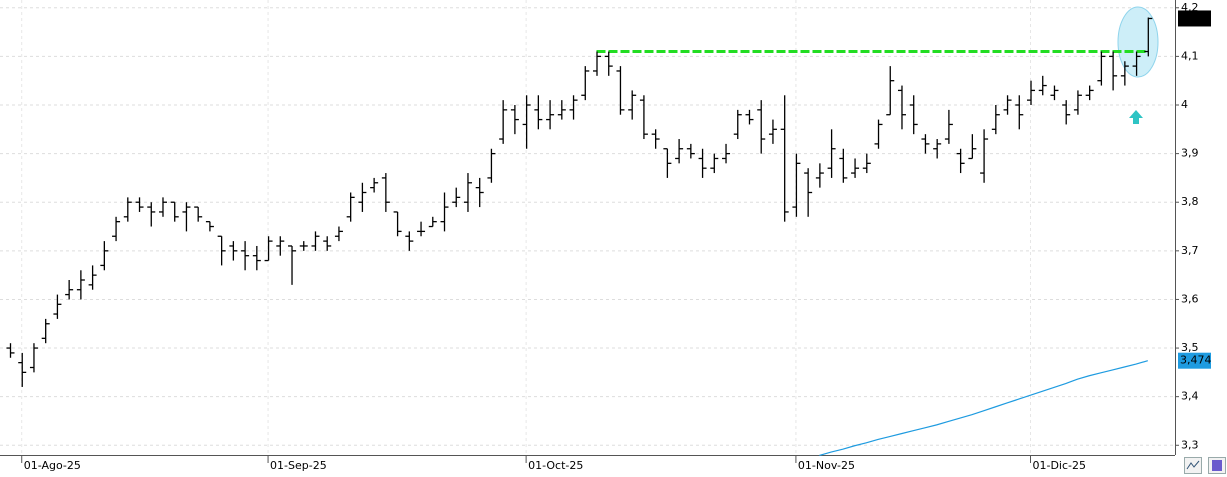  I want to click on save-icon, so click(1217, 465).